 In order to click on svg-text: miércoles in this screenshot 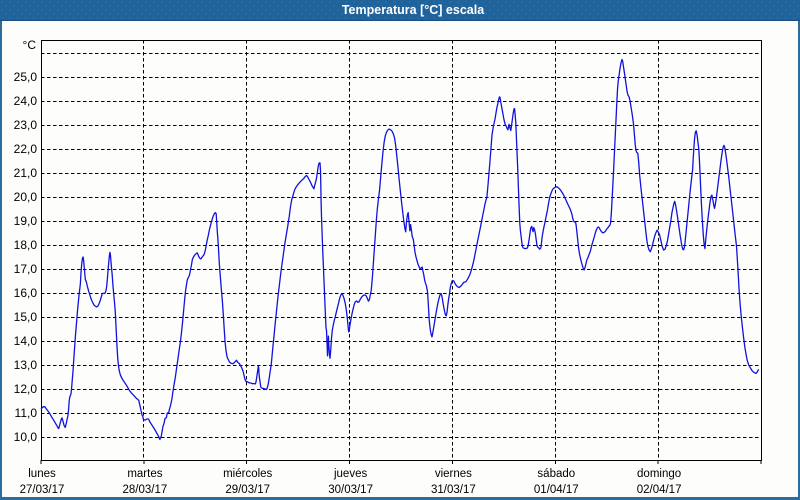, I will do `click(247, 474)`.